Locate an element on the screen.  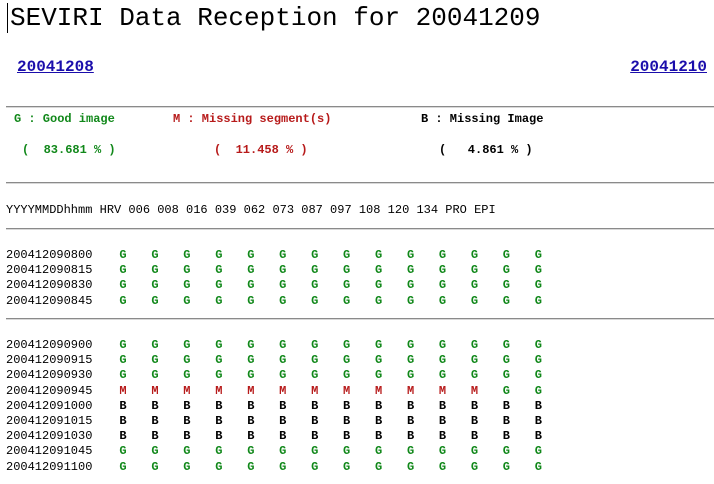
timestamp-cell: 200412090830 is located at coordinates (49, 285).